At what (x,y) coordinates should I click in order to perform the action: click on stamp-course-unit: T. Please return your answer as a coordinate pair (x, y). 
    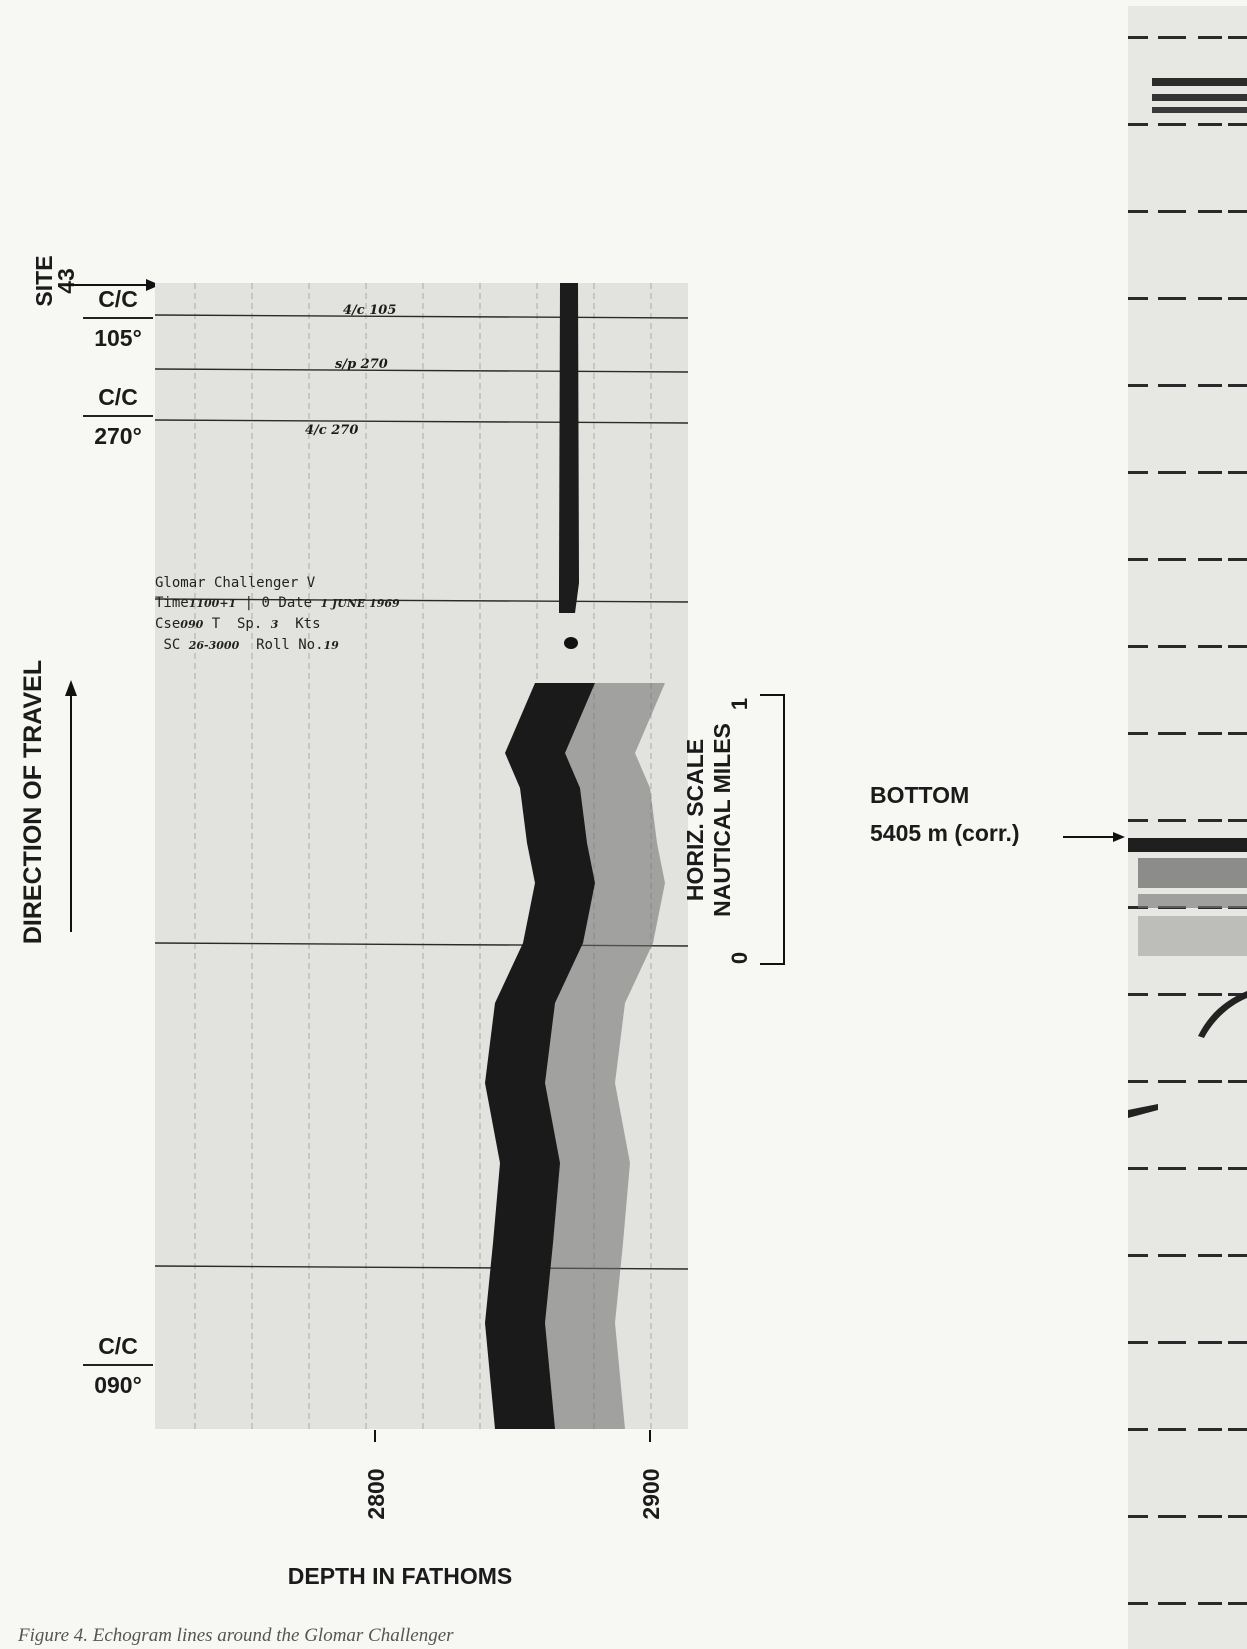
    Looking at the image, I should click on (216, 624).